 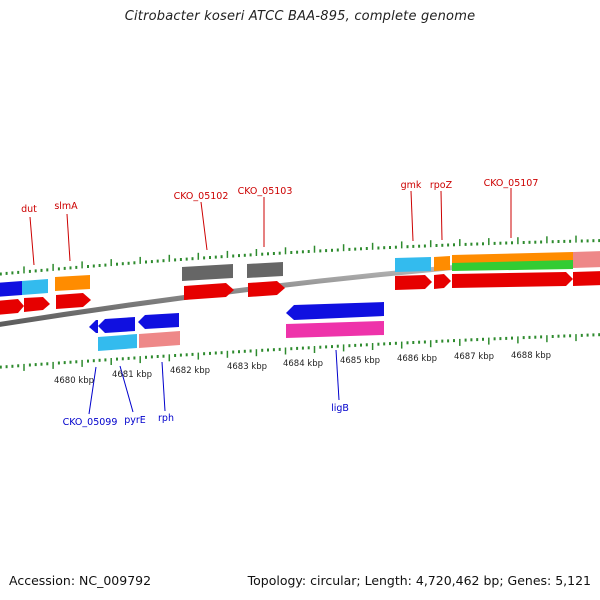 What do you see at coordinates (66, 206) in the screenshot?
I see `gene-label-slmA: slmA` at bounding box center [66, 206].